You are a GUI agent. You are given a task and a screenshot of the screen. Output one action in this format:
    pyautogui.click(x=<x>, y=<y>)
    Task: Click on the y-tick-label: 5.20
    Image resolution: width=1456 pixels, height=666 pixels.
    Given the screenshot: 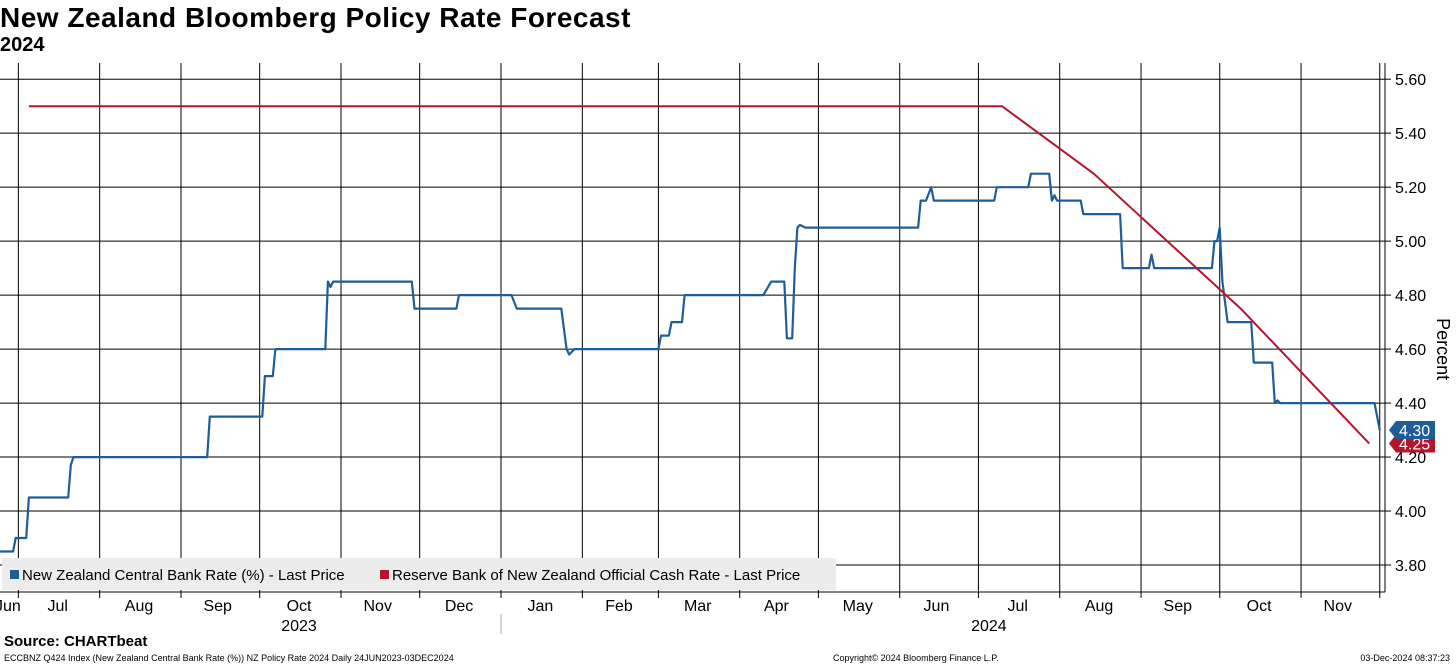 What is the action you would take?
    pyautogui.click(x=1410, y=188)
    